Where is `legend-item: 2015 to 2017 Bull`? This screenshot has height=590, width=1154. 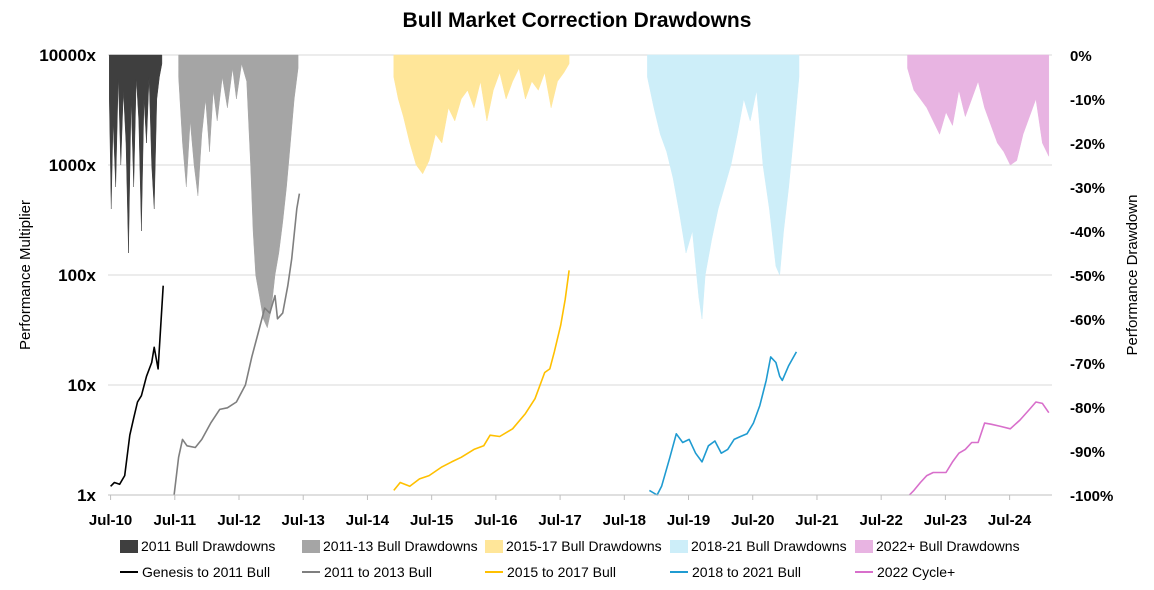
legend-item: 2015 to 2017 Bull is located at coordinates (550, 572).